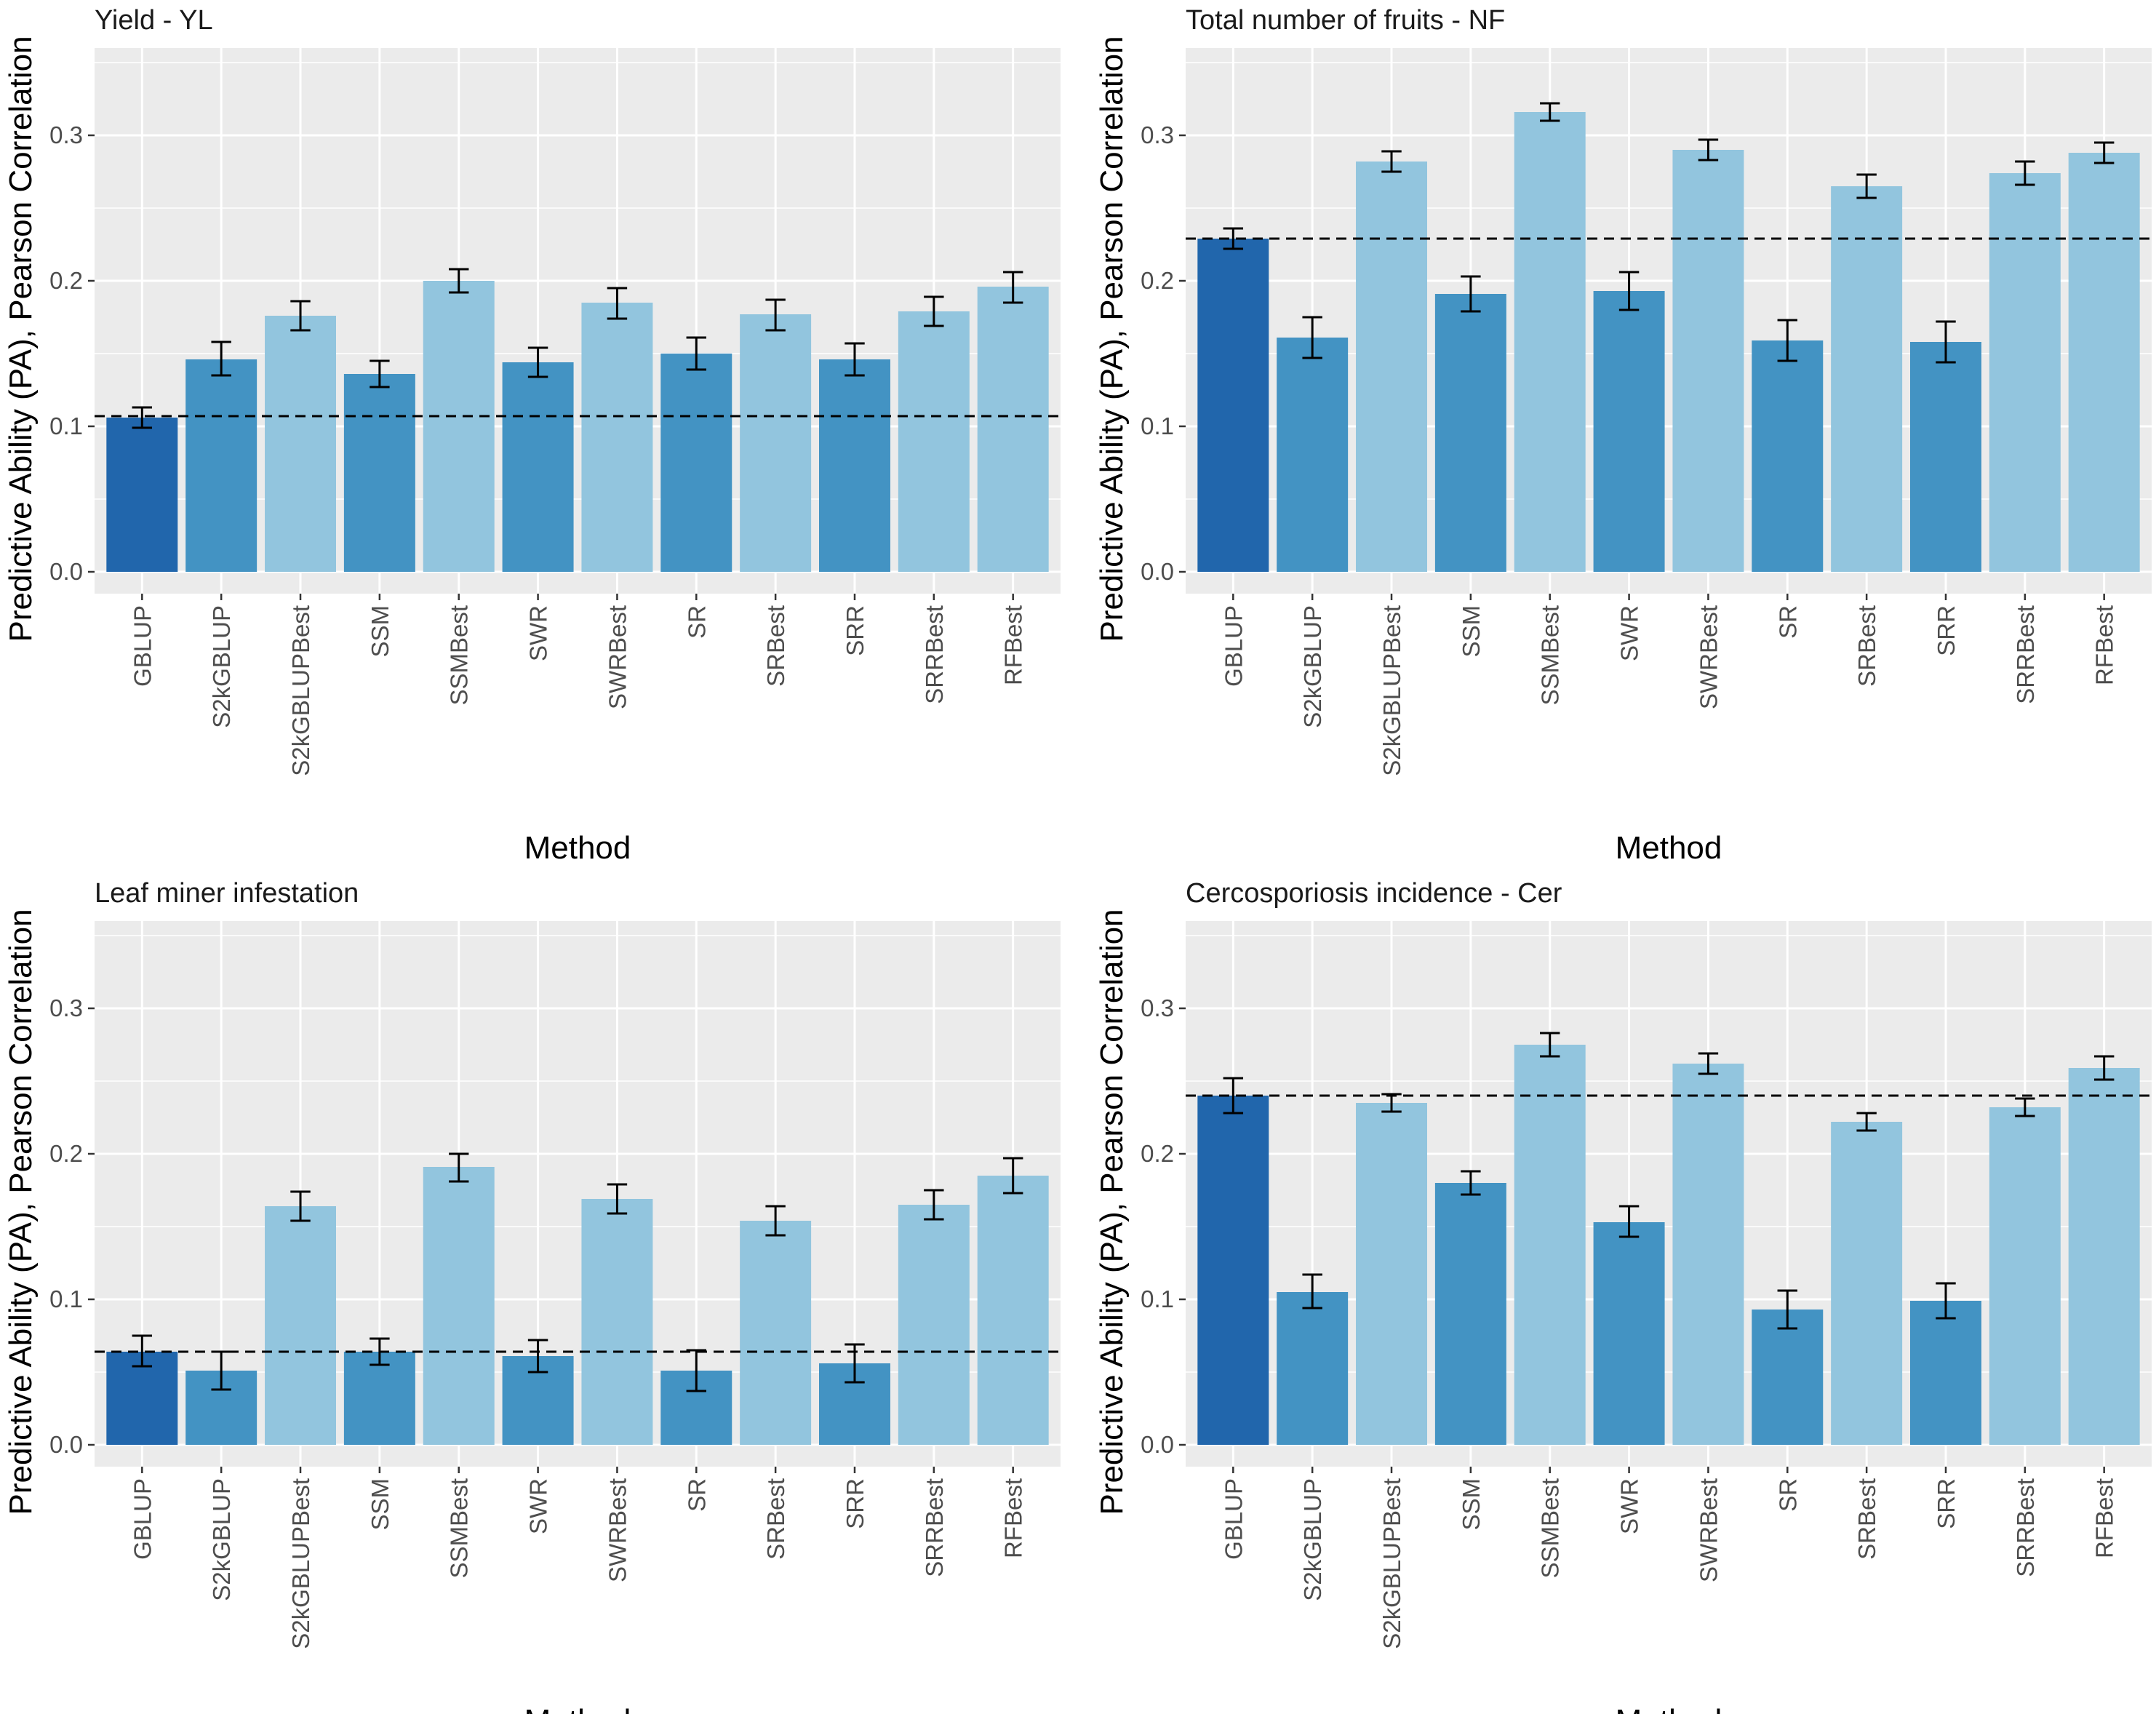 The width and height of the screenshot is (2156, 1714). Describe the element at coordinates (1374, 893) in the screenshot. I see `panel-title: Cercosporiosis incidence - Cer` at that location.